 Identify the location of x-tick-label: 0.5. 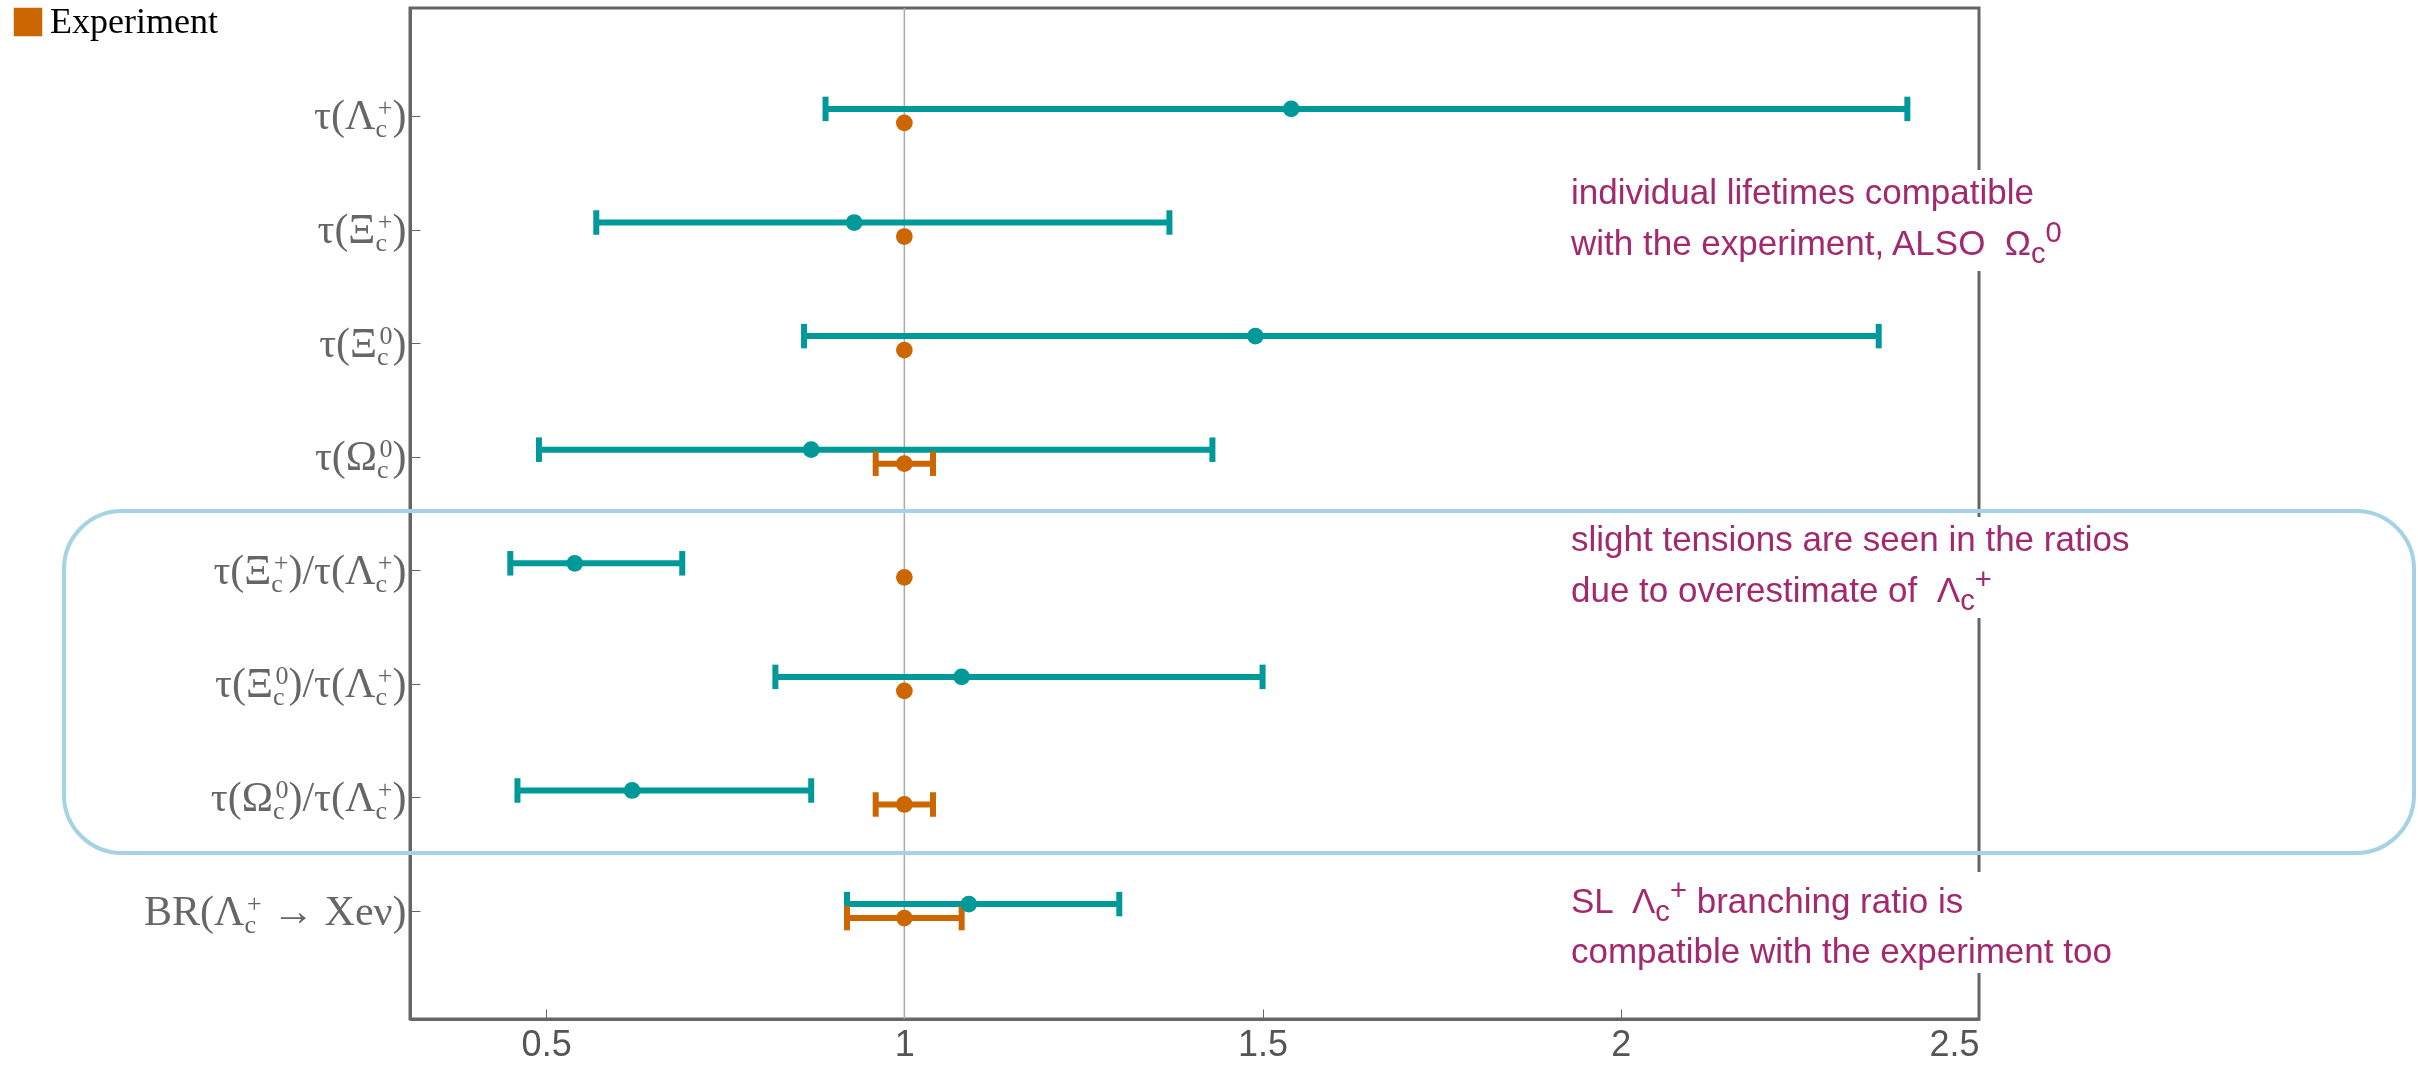
(546, 1043).